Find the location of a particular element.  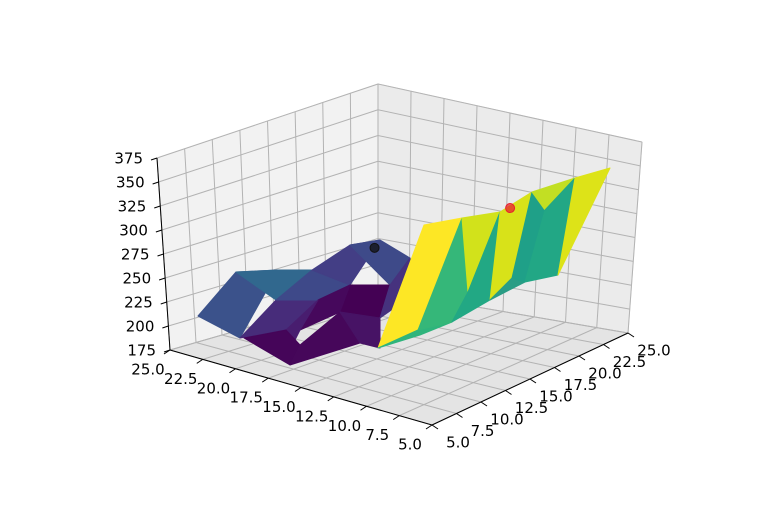

y-tick-label: 7.5 is located at coordinates (377, 435).